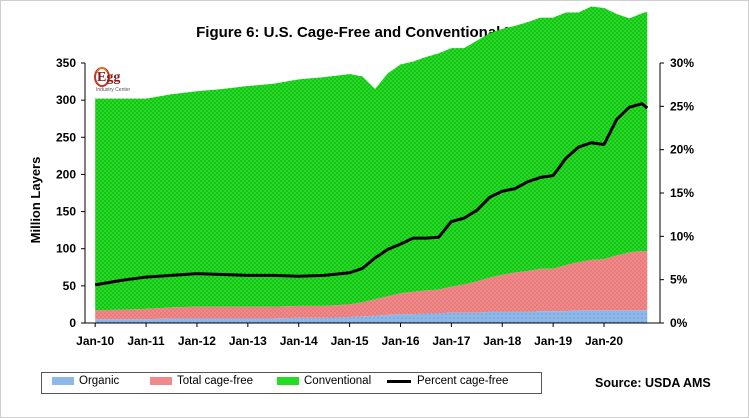 Image resolution: width=749 pixels, height=418 pixels. What do you see at coordinates (63, 381) in the screenshot?
I see `legend-swatch-organic` at bounding box center [63, 381].